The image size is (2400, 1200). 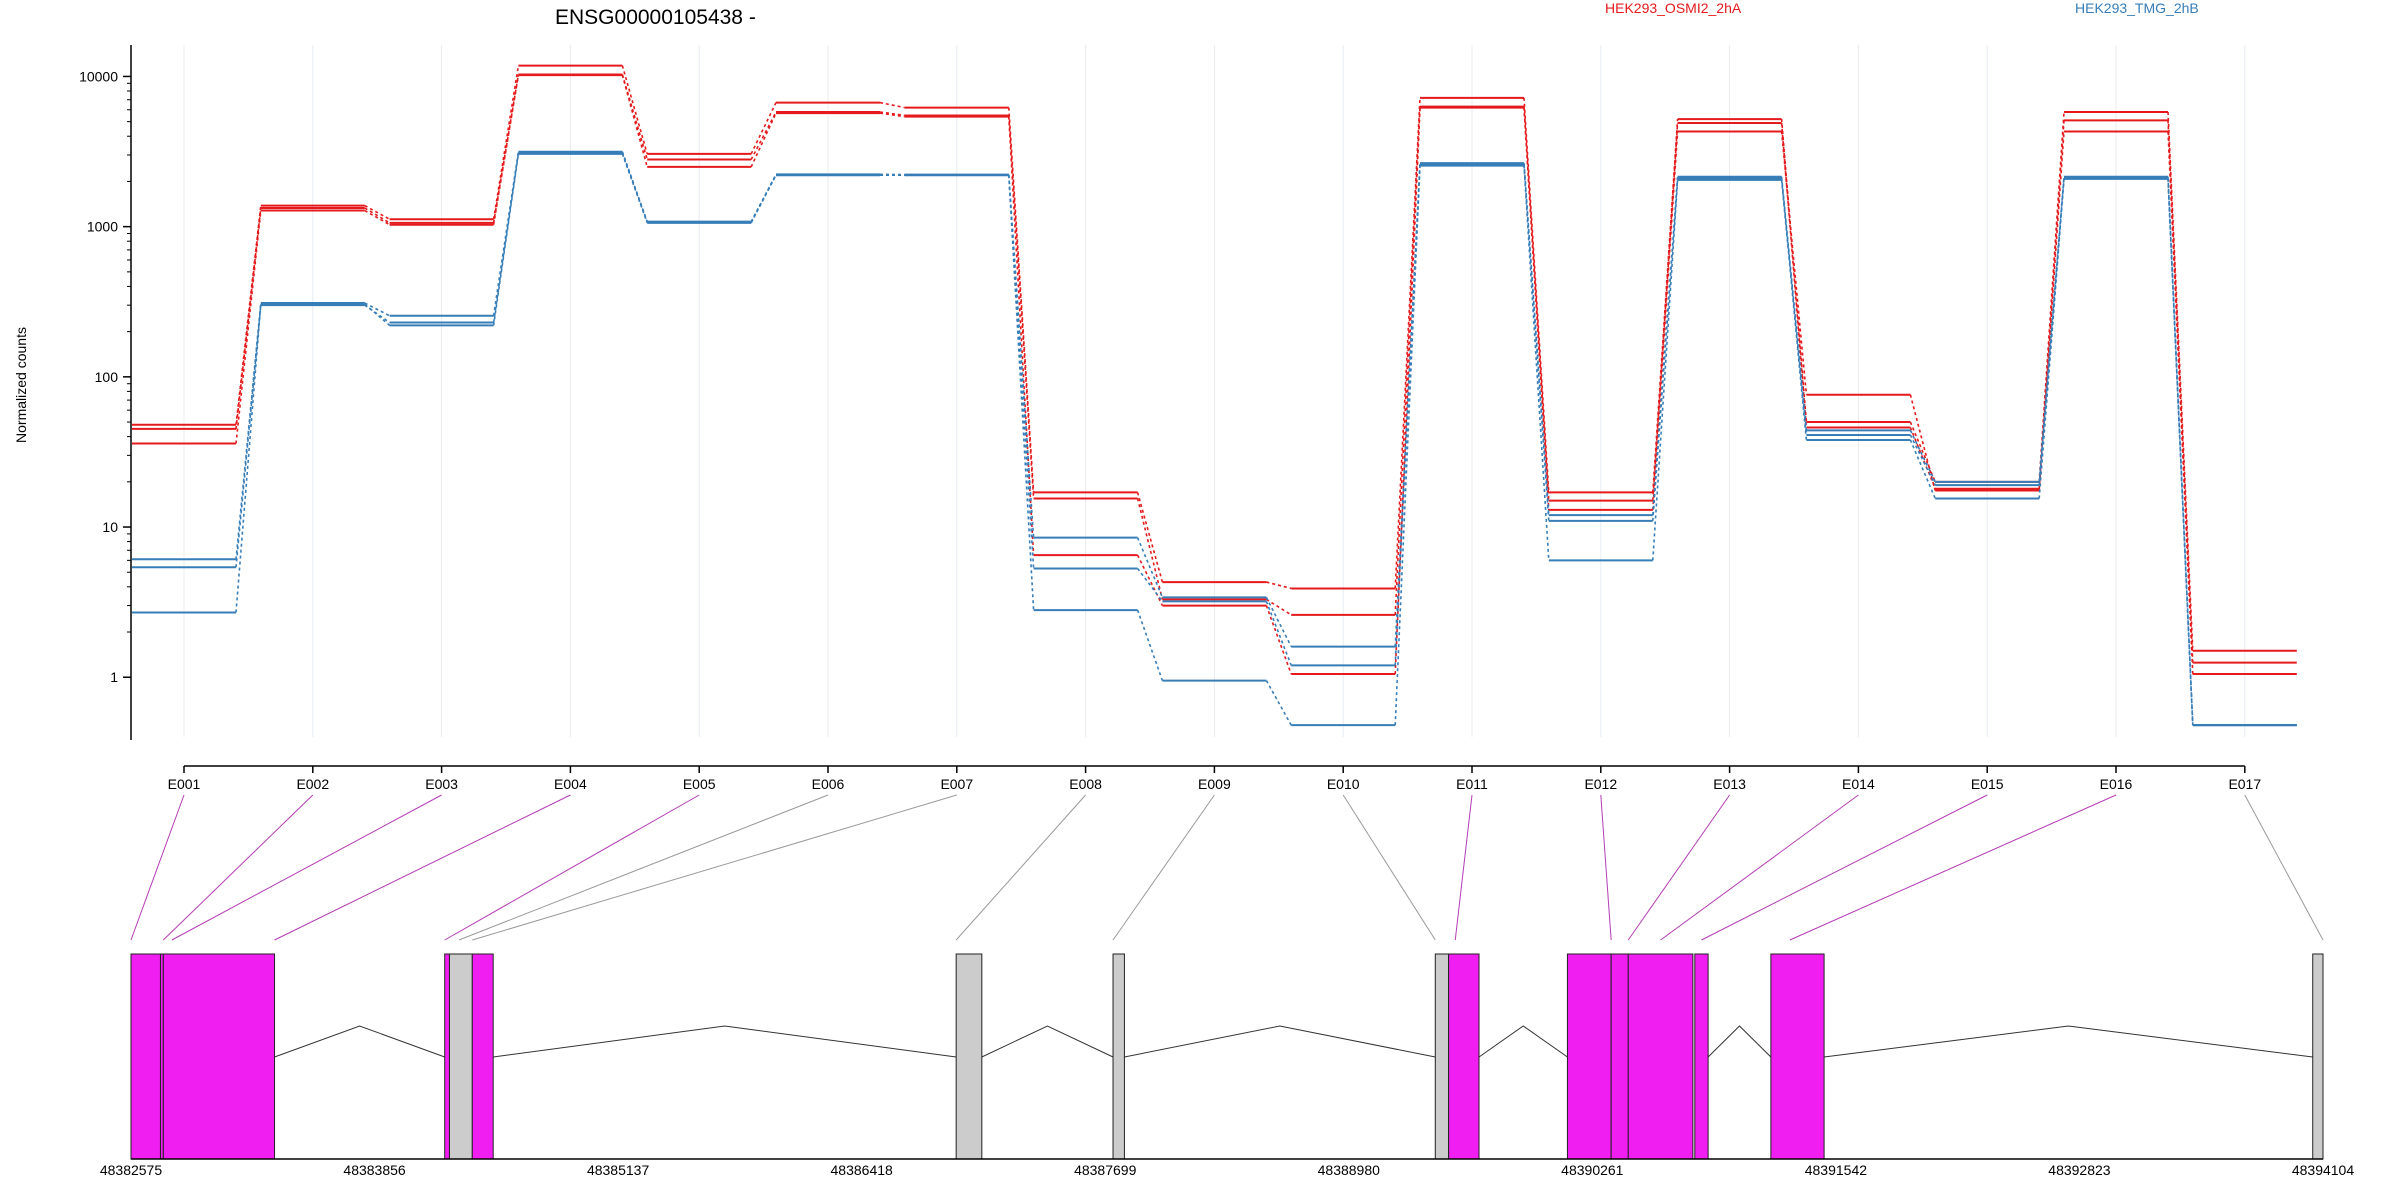 What do you see at coordinates (238, 867) in the screenshot?
I see `connector-E002` at bounding box center [238, 867].